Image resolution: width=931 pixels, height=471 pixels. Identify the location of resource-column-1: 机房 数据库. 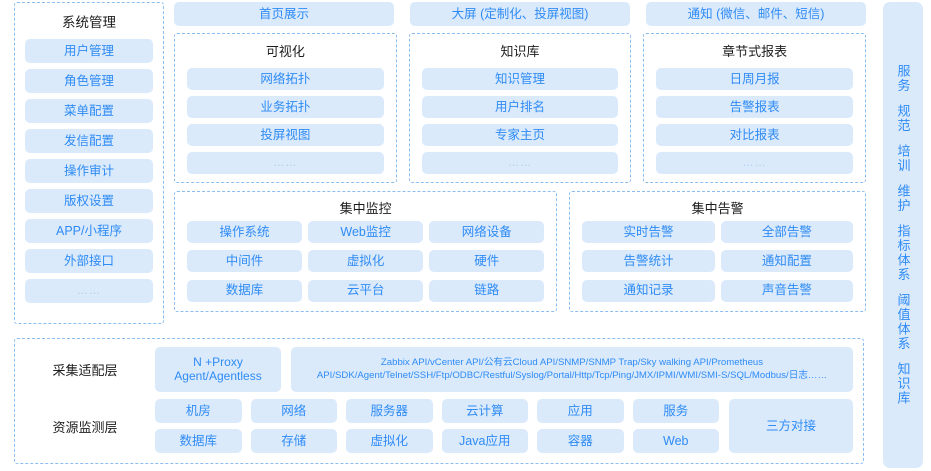
(198, 426).